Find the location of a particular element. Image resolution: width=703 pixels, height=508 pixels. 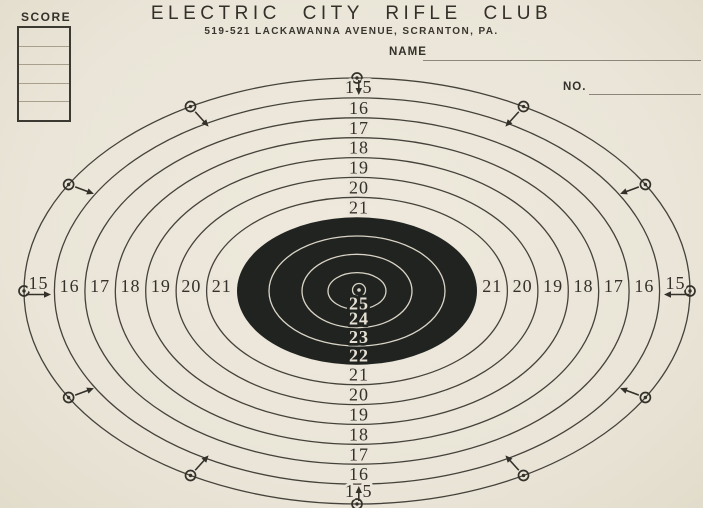

ring-value-label: 23 is located at coordinates (359, 337).